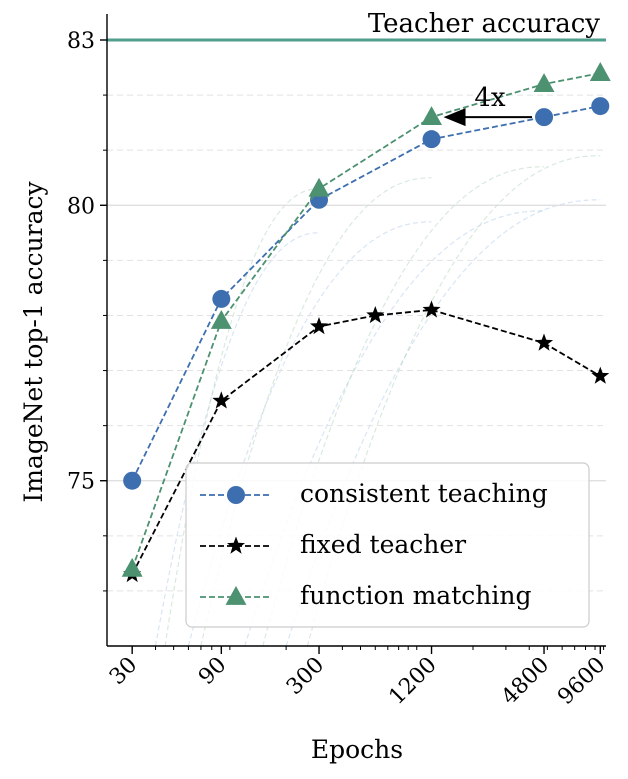  Describe the element at coordinates (383, 544) in the screenshot. I see `legend-label-fixed-teacher: fixed teacher` at that location.